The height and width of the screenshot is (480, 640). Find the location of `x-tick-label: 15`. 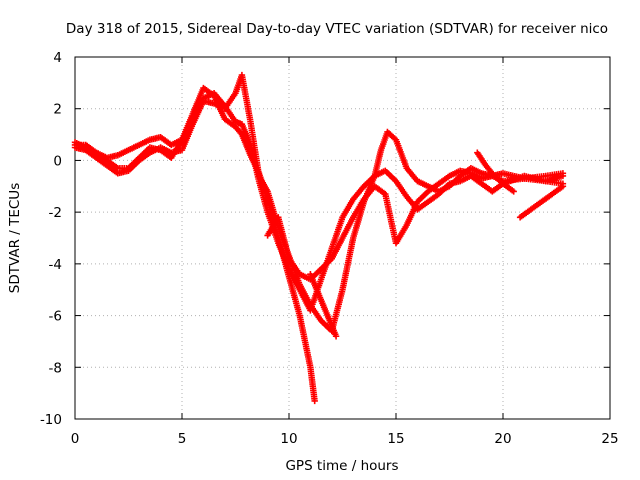

x-tick-label: 15 is located at coordinates (395, 439).